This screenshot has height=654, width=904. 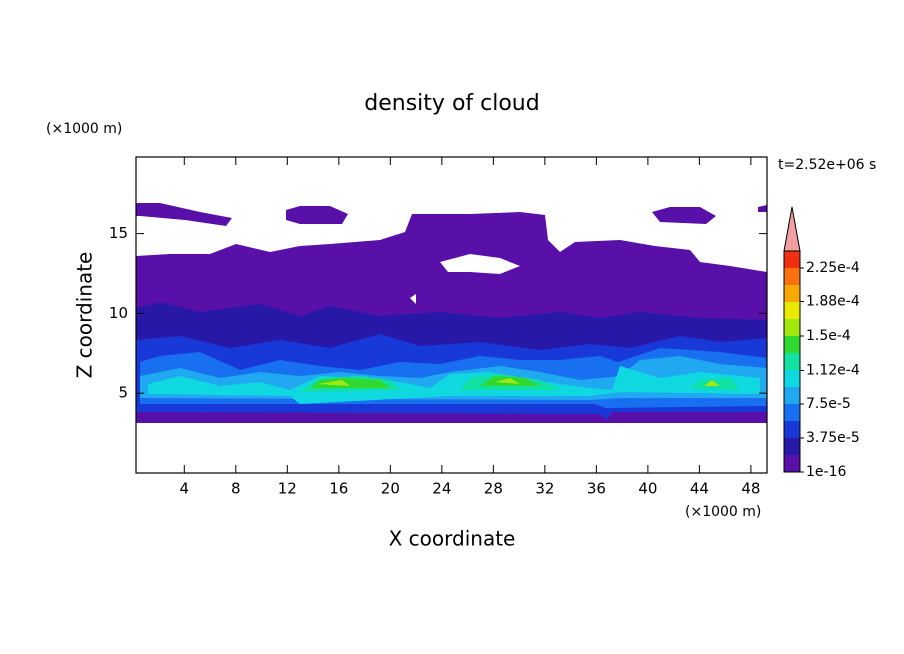 What do you see at coordinates (452, 539) in the screenshot?
I see `x-axis-label: X coordinate` at bounding box center [452, 539].